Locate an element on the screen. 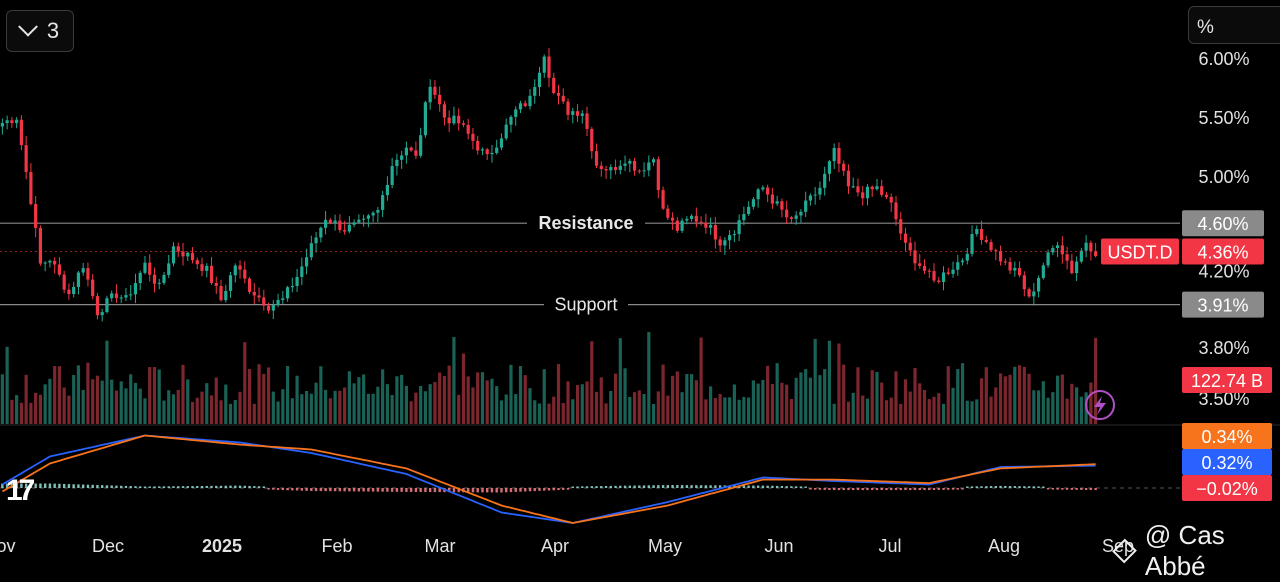 The image size is (1280, 582). level-label-bg is located at coordinates (586, 223).